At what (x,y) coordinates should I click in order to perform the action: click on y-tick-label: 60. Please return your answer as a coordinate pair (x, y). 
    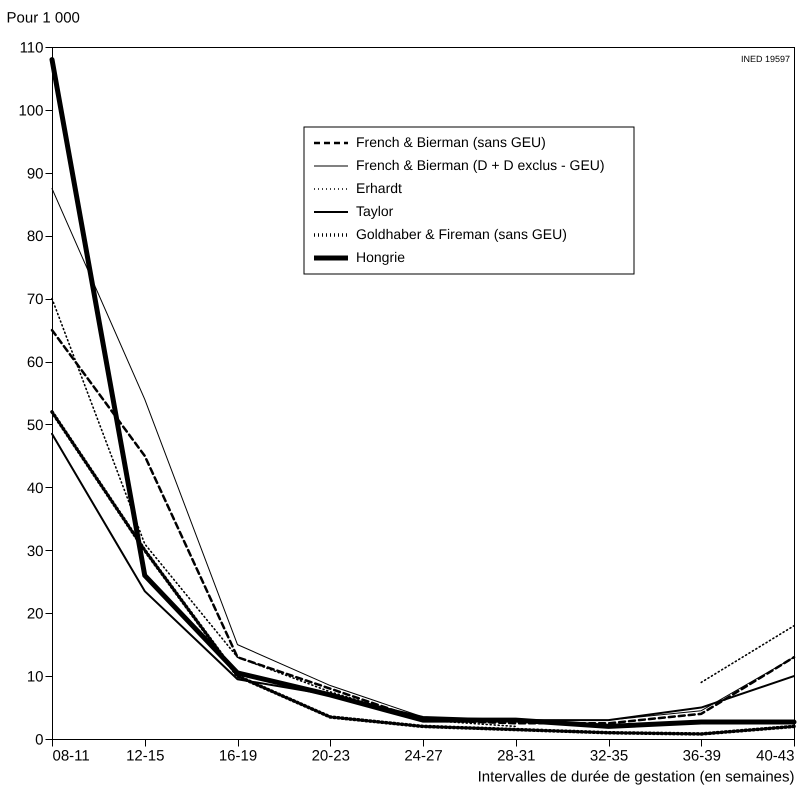
    Looking at the image, I should click on (35, 363).